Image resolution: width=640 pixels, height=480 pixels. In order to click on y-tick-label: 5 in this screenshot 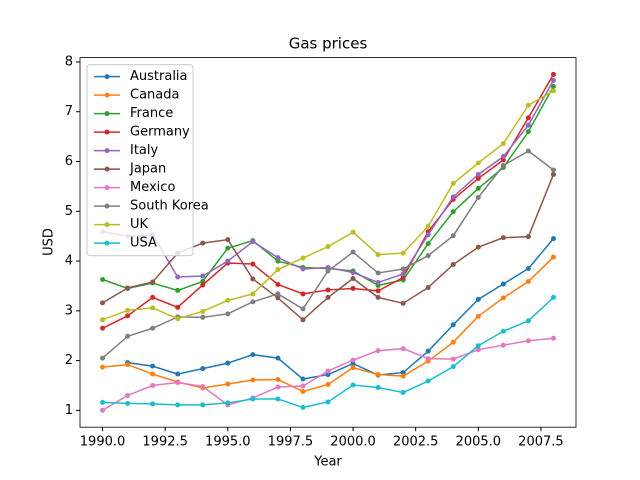, I will do `click(69, 211)`.